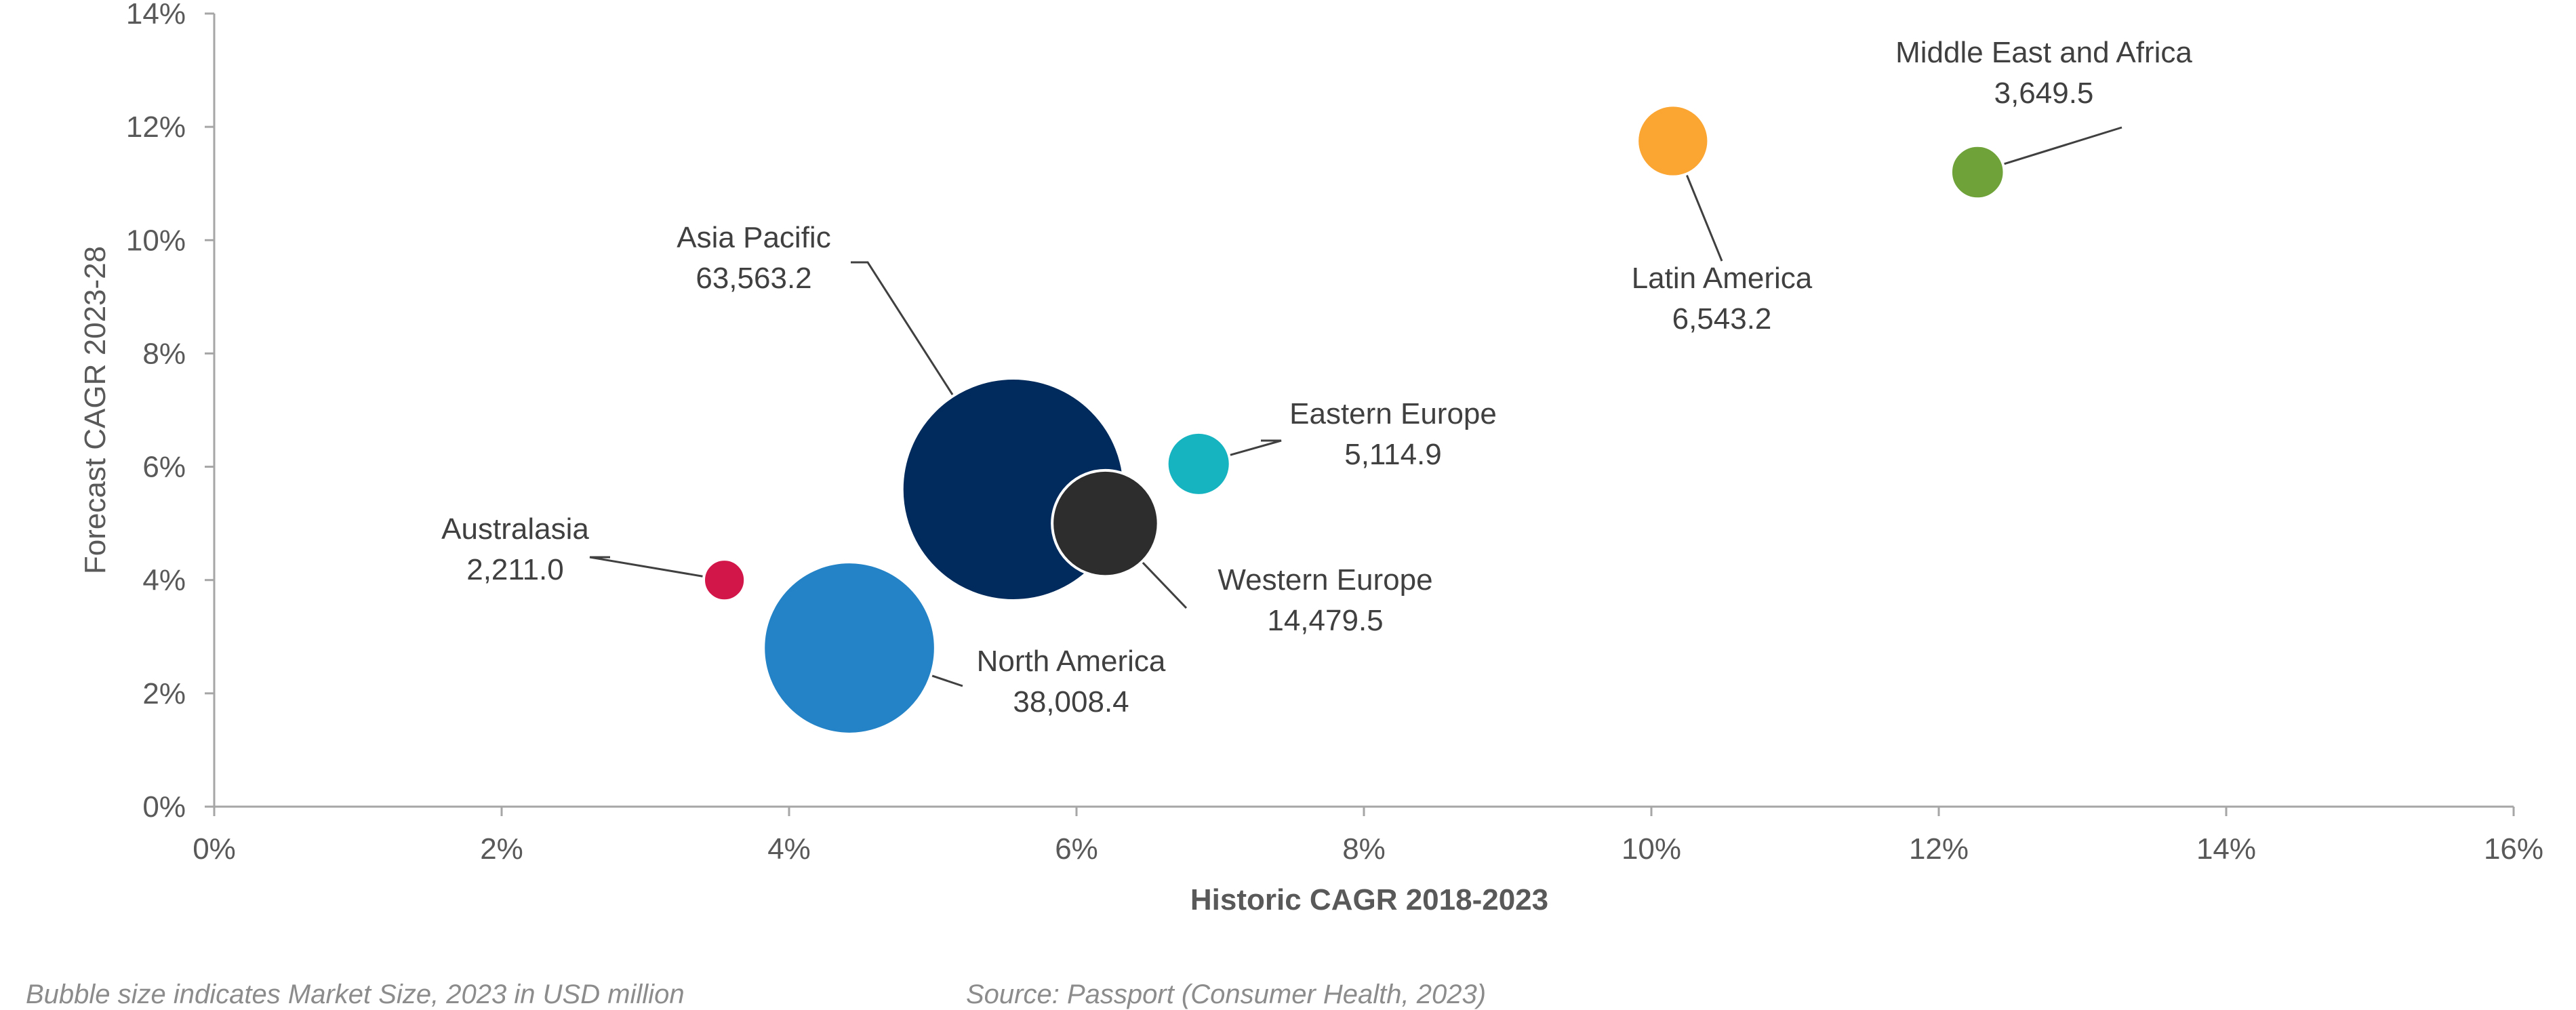 This screenshot has height=1010, width=2576. What do you see at coordinates (1722, 319) in the screenshot?
I see `bubble-value-label: 6,543.2` at bounding box center [1722, 319].